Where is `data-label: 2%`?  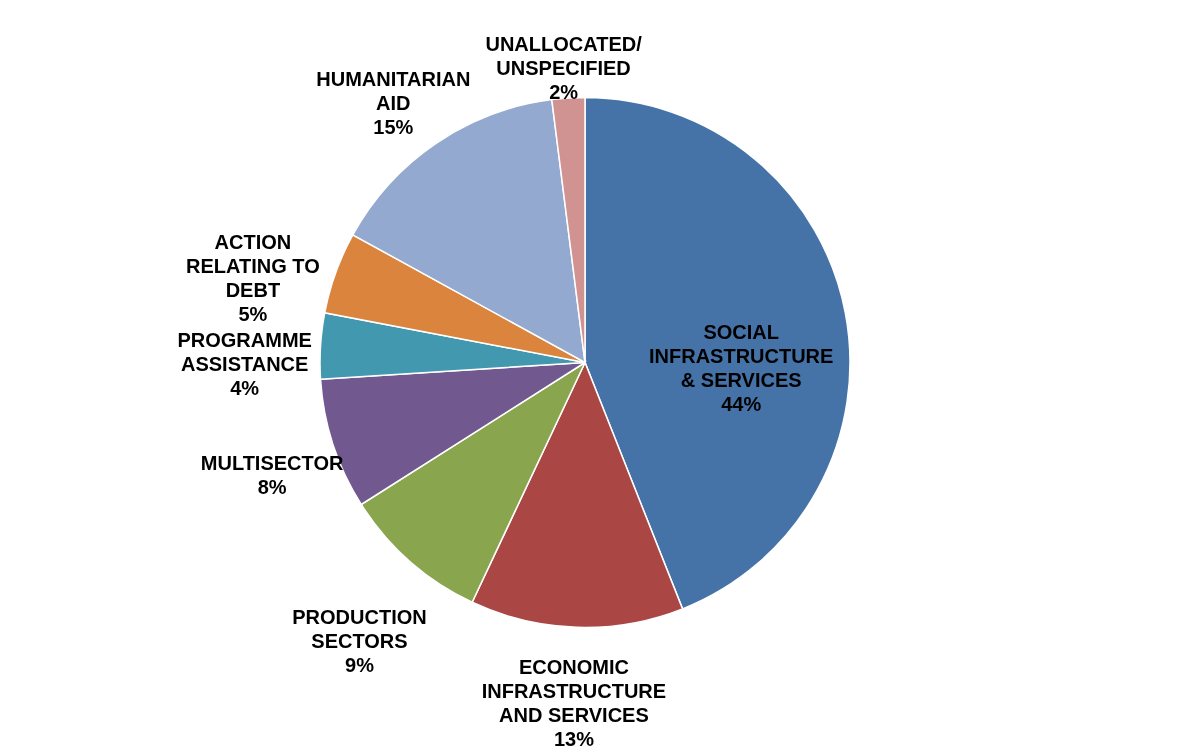 data-label: 2% is located at coordinates (564, 92).